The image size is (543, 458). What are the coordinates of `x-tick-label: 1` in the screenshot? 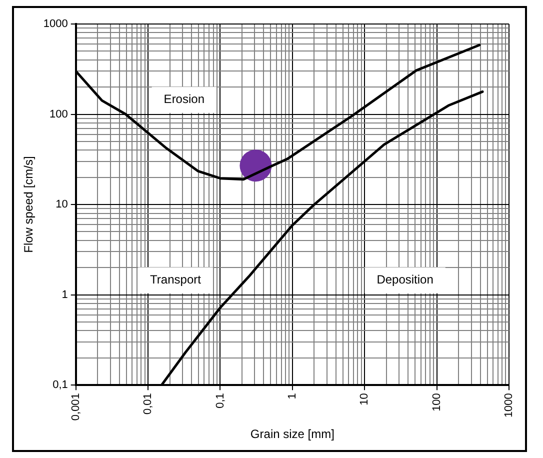 It's located at (292, 396).